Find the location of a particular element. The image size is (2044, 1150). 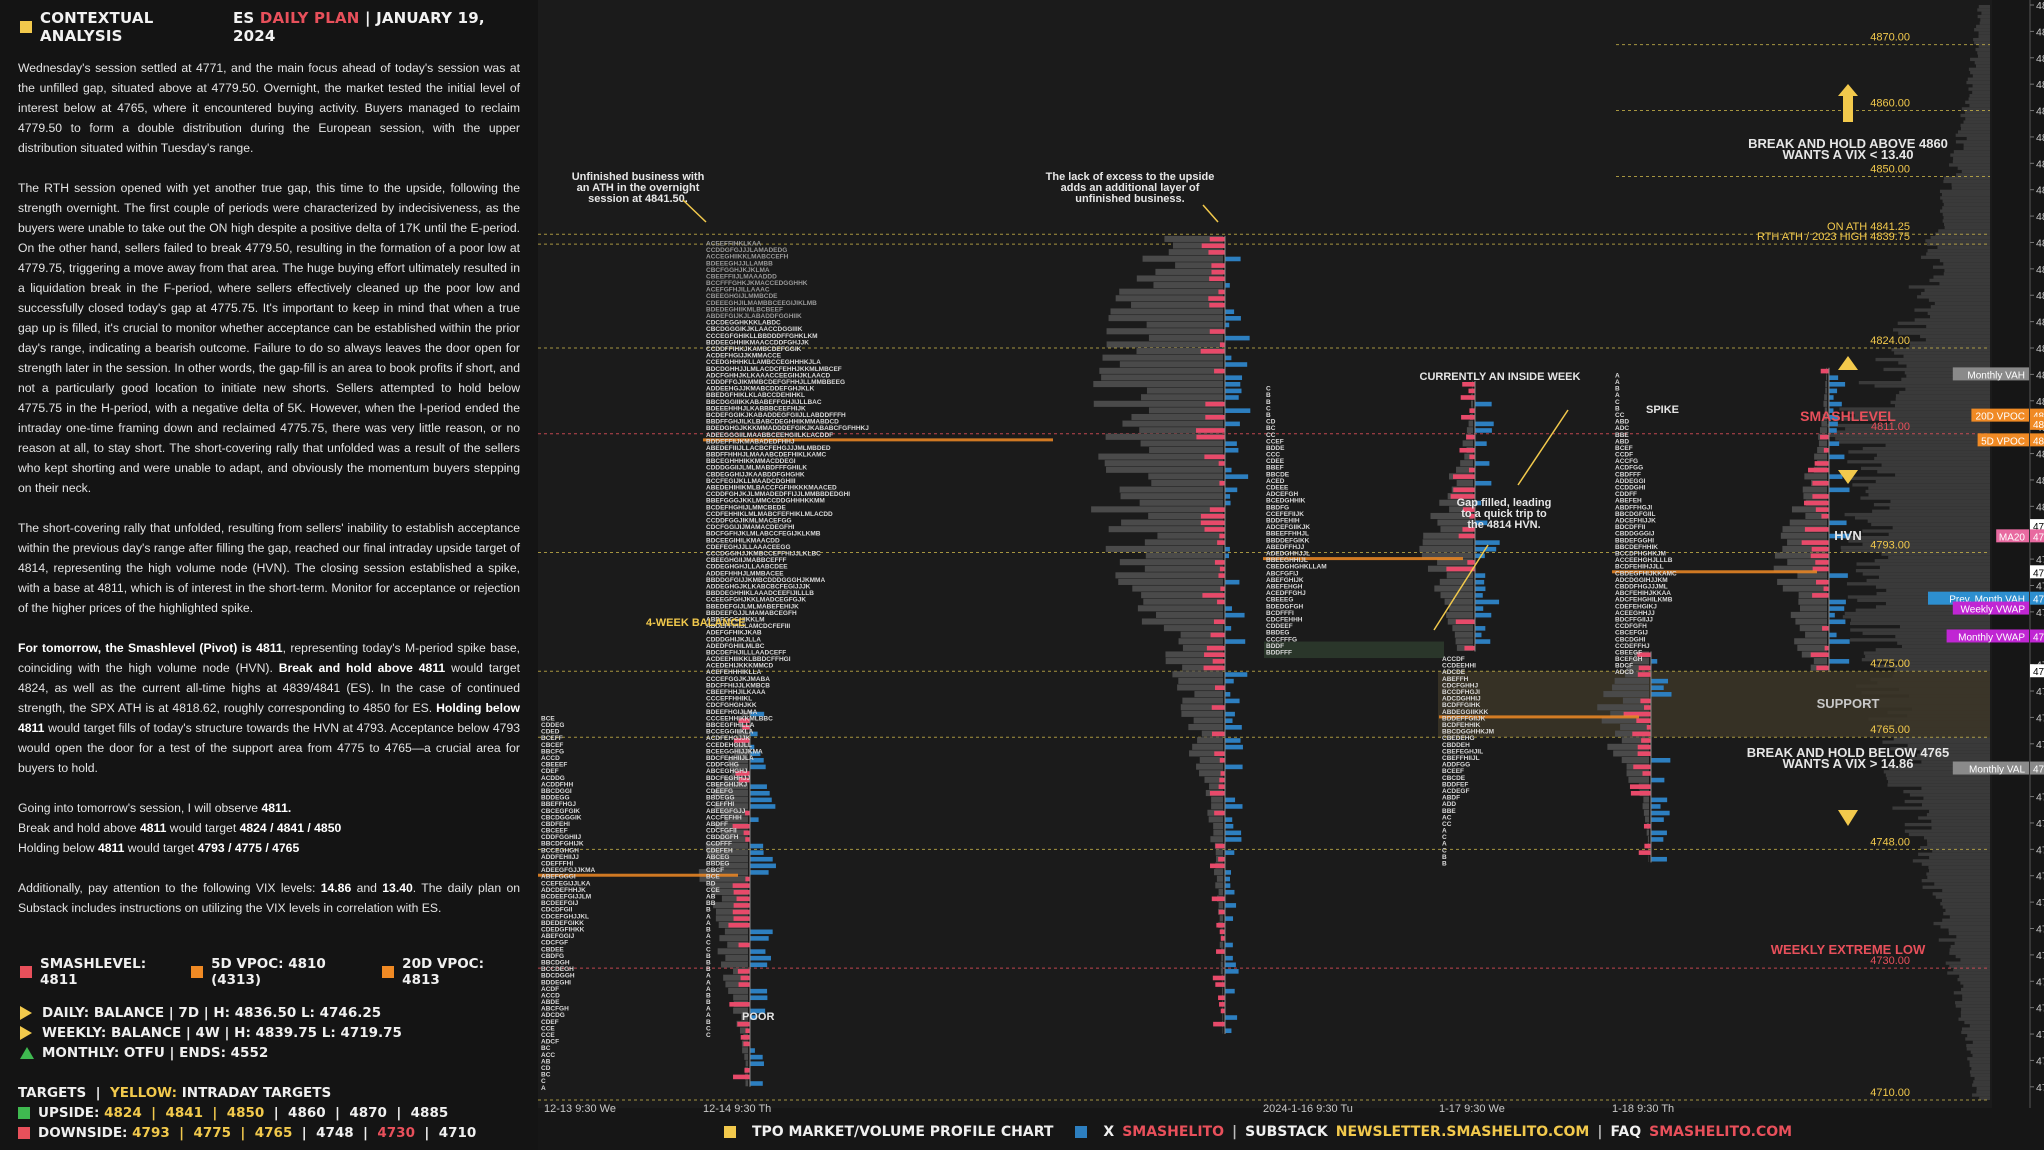

y-tick-label: 4804.00 is located at coordinates (2040, 481).